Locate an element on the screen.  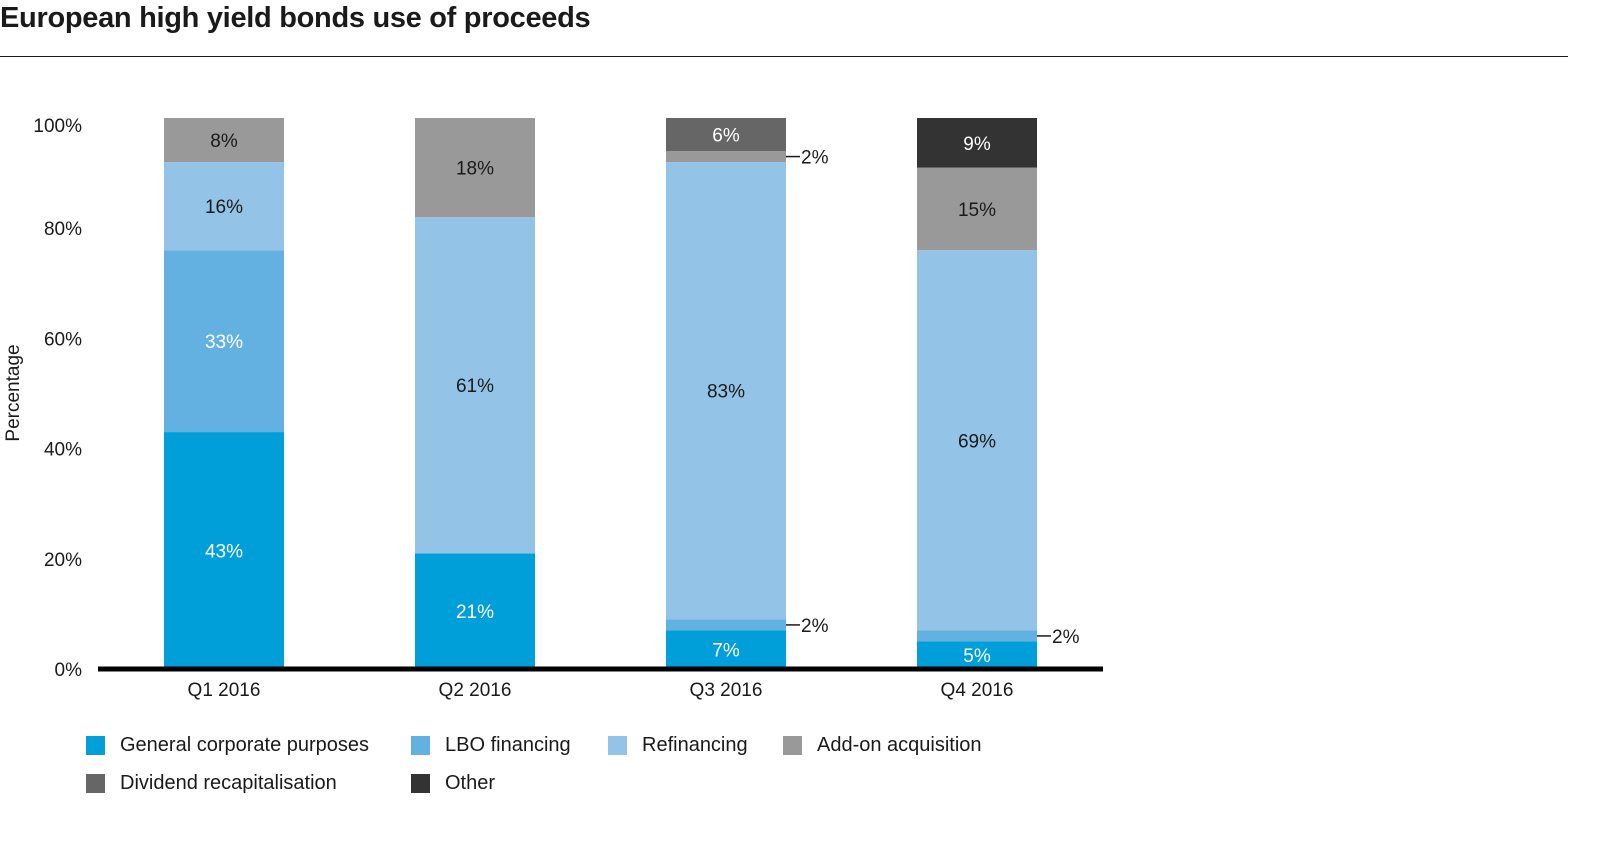
data-label: 16% is located at coordinates (224, 207).